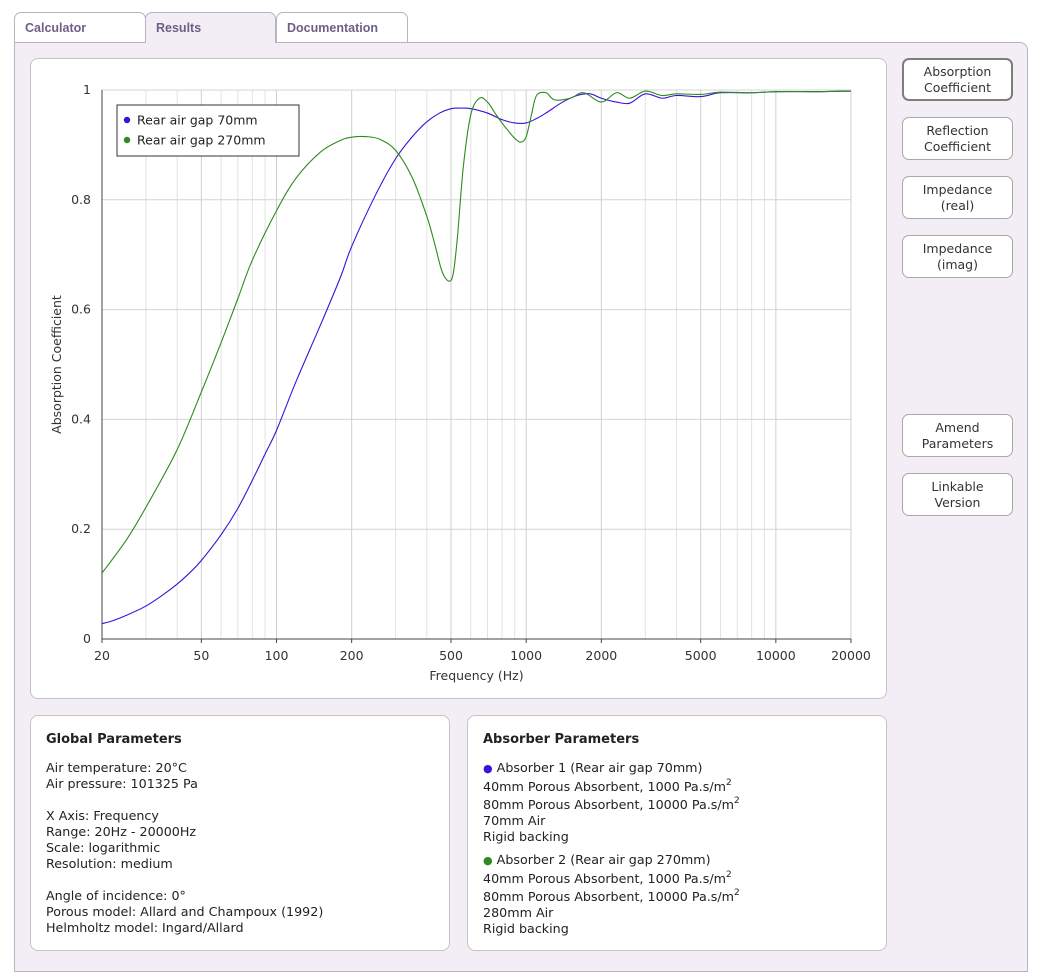 The width and height of the screenshot is (1039, 972). What do you see at coordinates (102, 815) in the screenshot?
I see `x-axis-setting: X Axis: Frequency` at bounding box center [102, 815].